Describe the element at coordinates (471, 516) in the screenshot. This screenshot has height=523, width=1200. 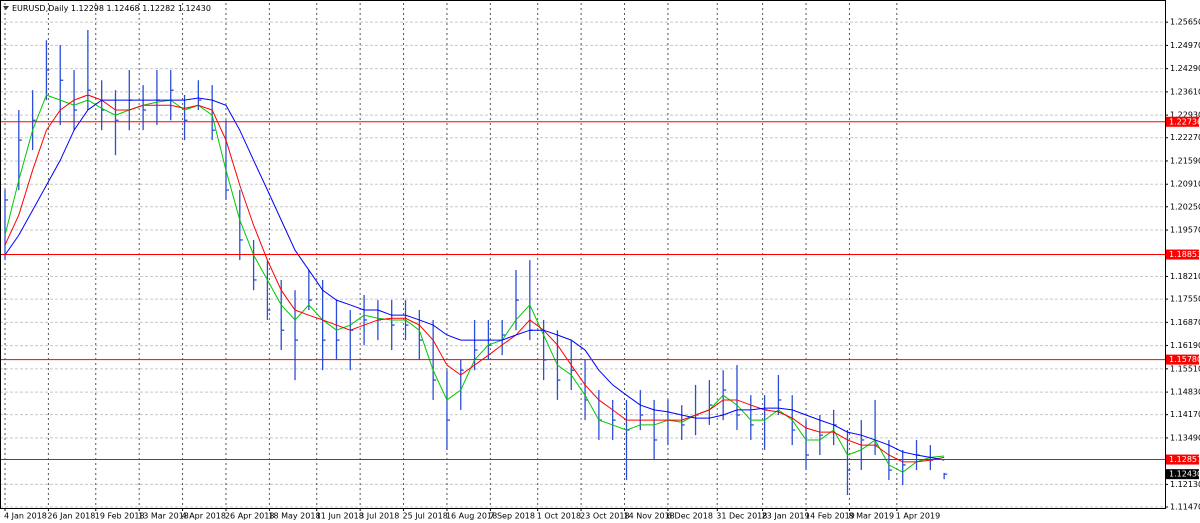
I see `x-tick-label: 16 Aug 2018` at that location.